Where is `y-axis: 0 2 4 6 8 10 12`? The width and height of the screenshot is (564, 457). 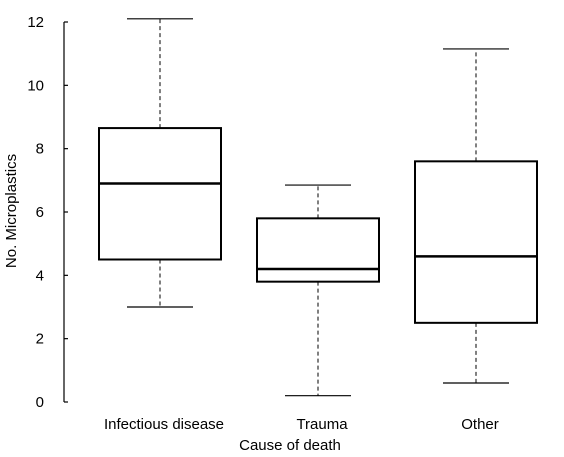 y-axis: 0 2 4 6 8 10 12 is located at coordinates (47, 212).